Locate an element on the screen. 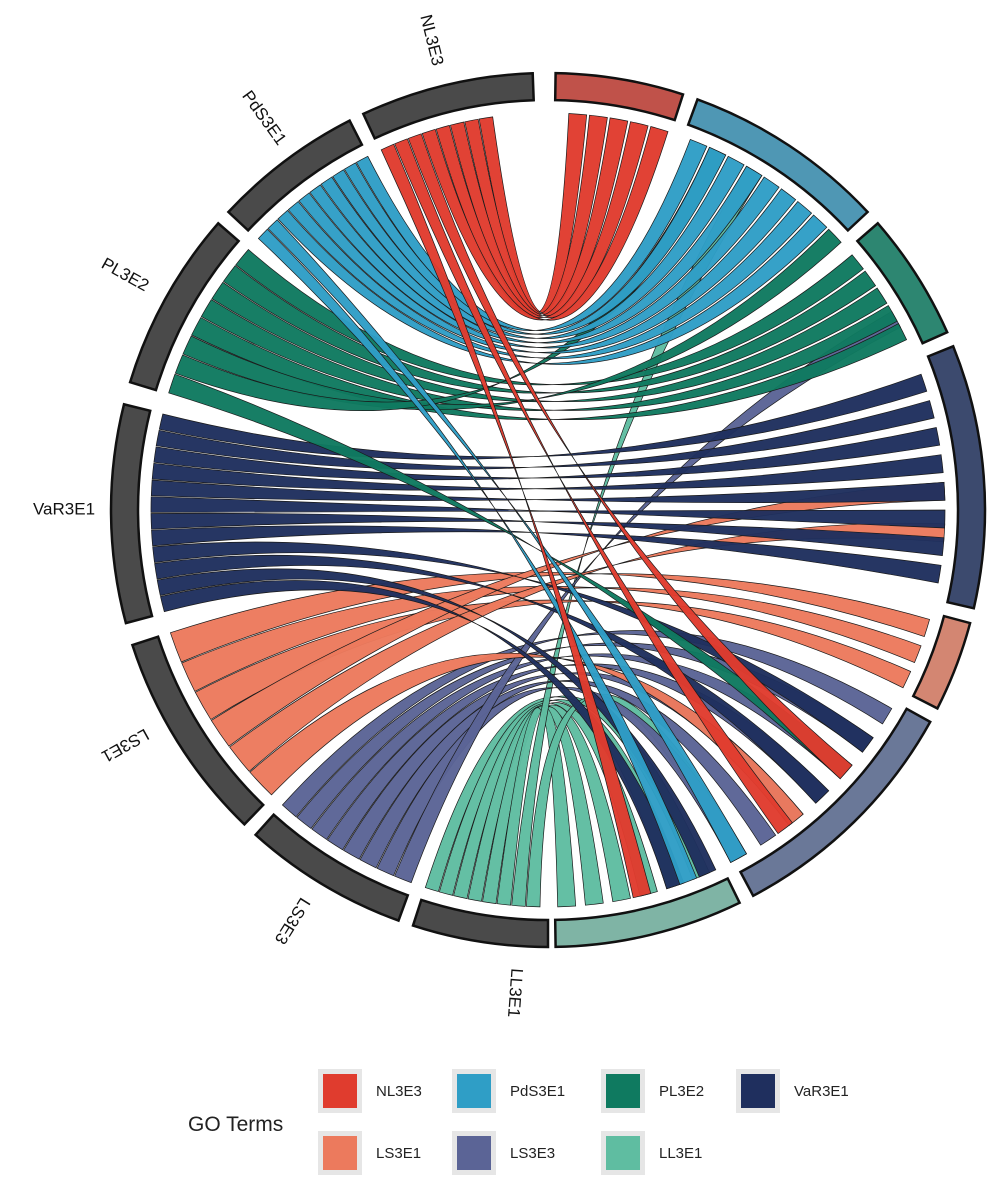 This screenshot has width=1000, height=1188. sector-label: VaR3E1 is located at coordinates (64, 508).